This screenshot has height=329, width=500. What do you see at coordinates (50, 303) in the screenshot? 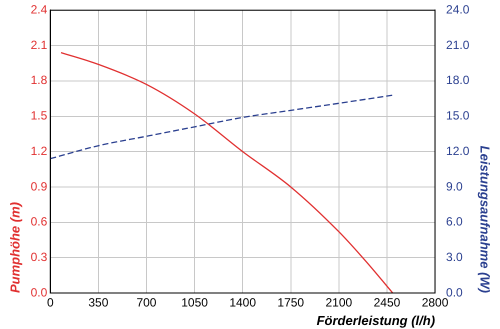
I see `x-tick-label: 0` at bounding box center [50, 303].